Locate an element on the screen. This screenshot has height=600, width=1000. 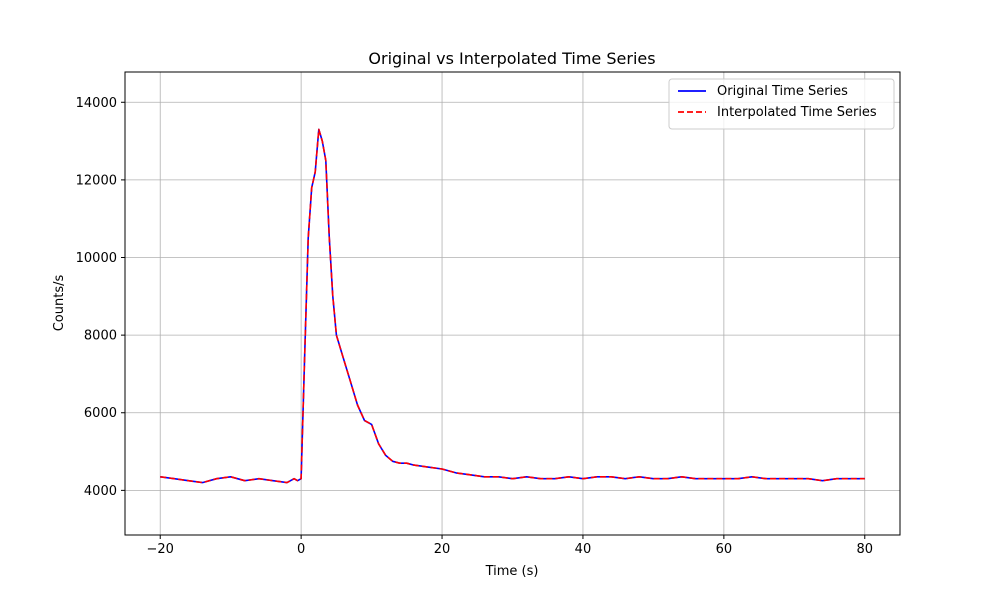
legend-label-interpolated: Interpolated Time Series is located at coordinates (797, 112).